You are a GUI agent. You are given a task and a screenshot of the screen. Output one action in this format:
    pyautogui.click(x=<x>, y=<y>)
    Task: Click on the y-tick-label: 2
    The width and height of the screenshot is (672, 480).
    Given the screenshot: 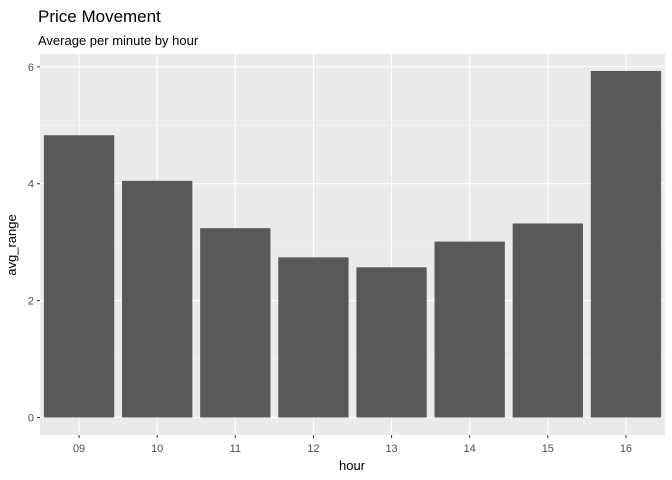 What is the action you would take?
    pyautogui.click(x=31, y=302)
    